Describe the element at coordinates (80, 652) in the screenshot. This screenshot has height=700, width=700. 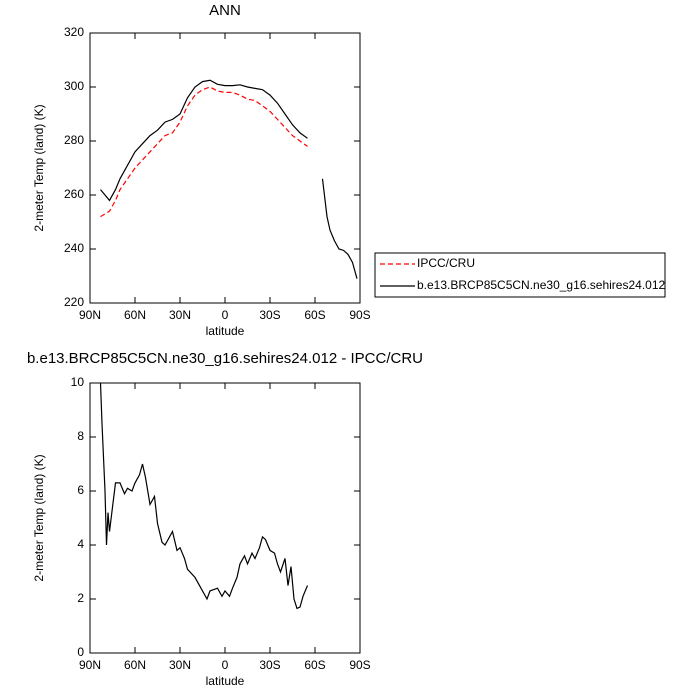
I see `y-tick-label: 0` at that location.